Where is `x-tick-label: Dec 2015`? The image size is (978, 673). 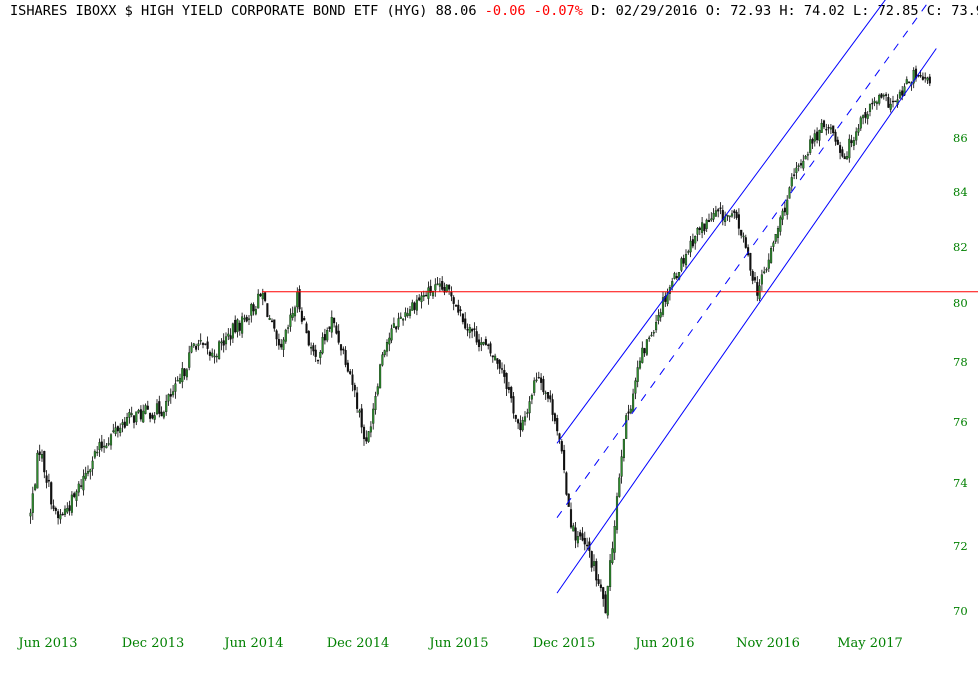 x-tick-label: Dec 2015 is located at coordinates (564, 643).